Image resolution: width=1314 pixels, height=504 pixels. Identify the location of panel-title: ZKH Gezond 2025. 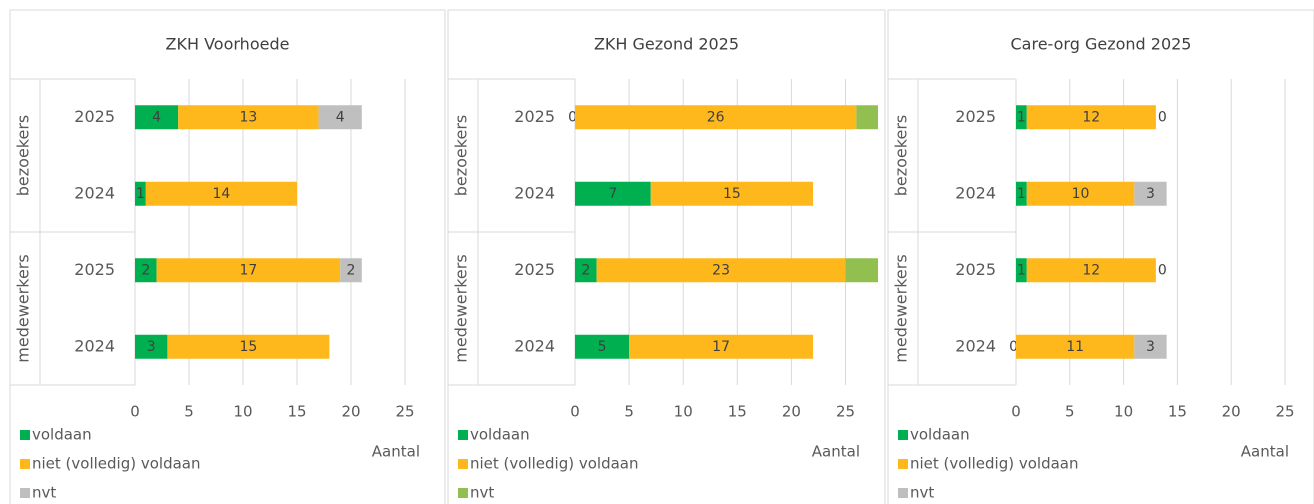
(666, 44).